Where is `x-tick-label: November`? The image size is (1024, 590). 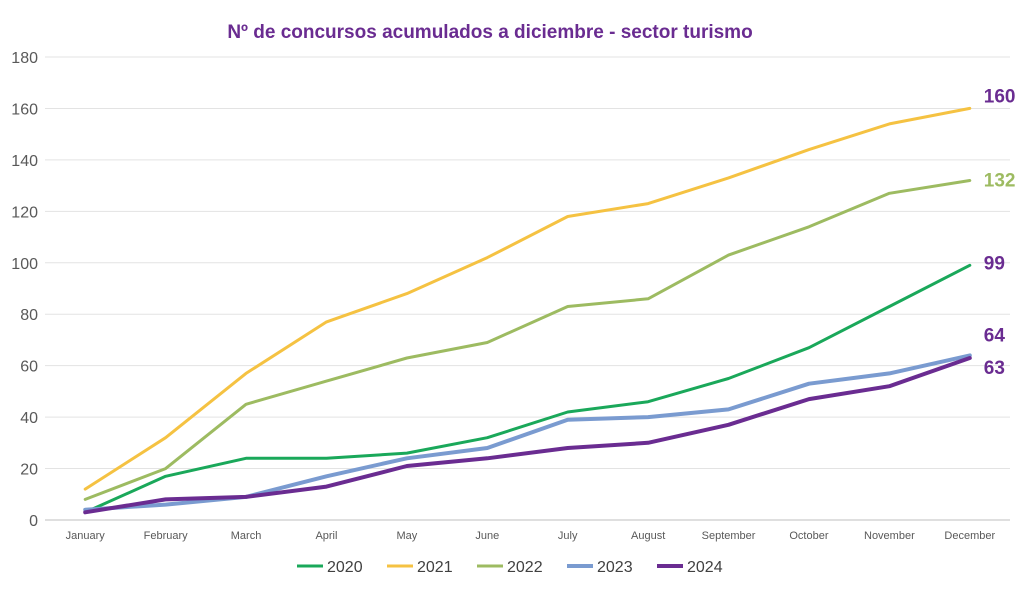
x-tick-label: November is located at coordinates (889, 536).